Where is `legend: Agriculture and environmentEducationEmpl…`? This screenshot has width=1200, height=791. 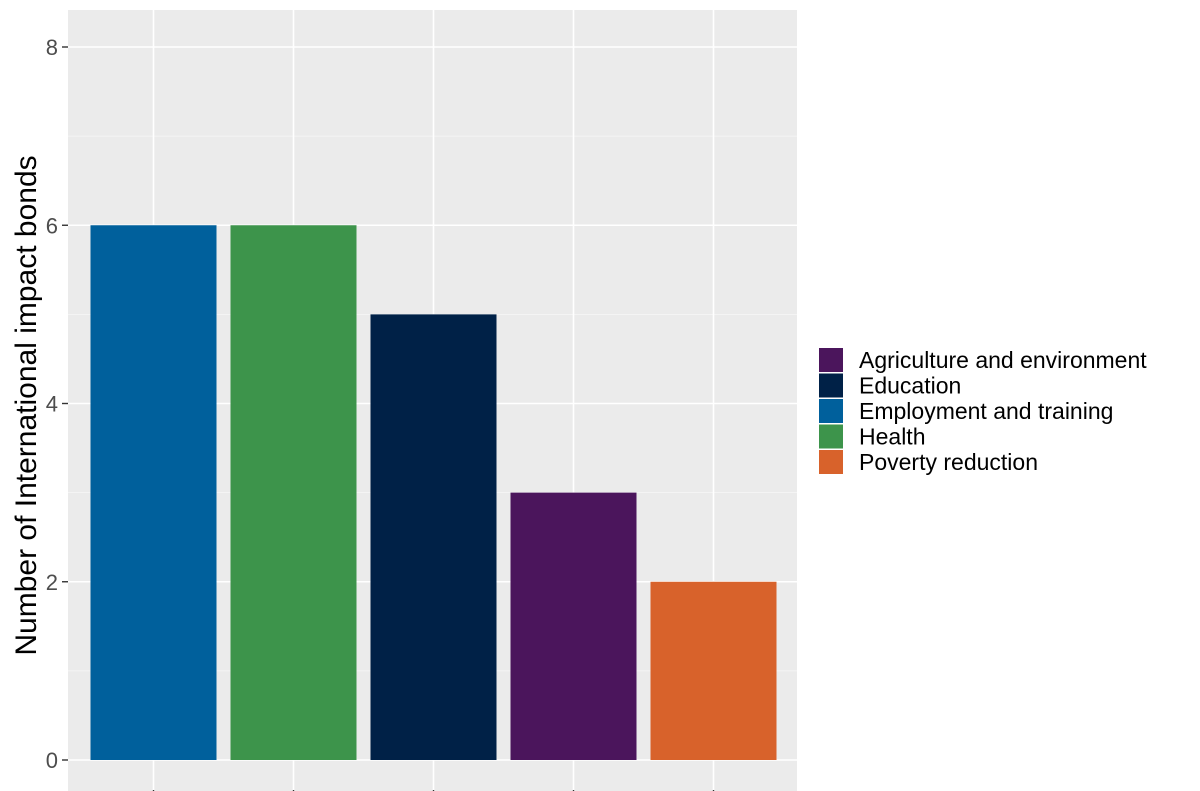 legend: Agriculture and environmentEducationEmpl… is located at coordinates (983, 411).